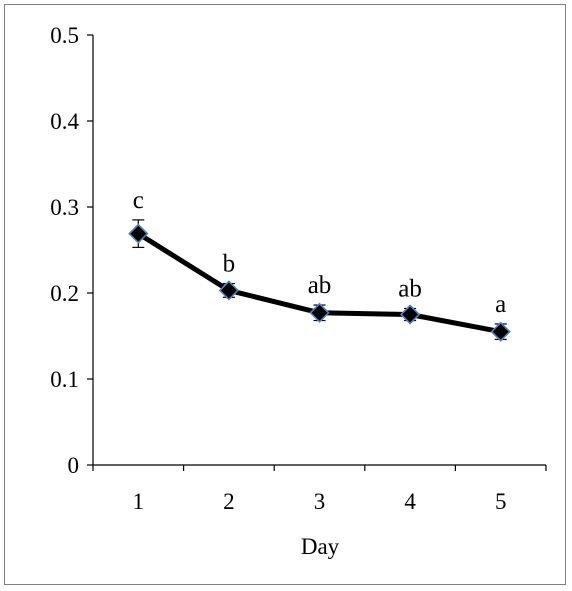 This screenshot has height=591, width=572. Describe the element at coordinates (64, 35) in the screenshot. I see `y-tick-label: 0.5` at that location.